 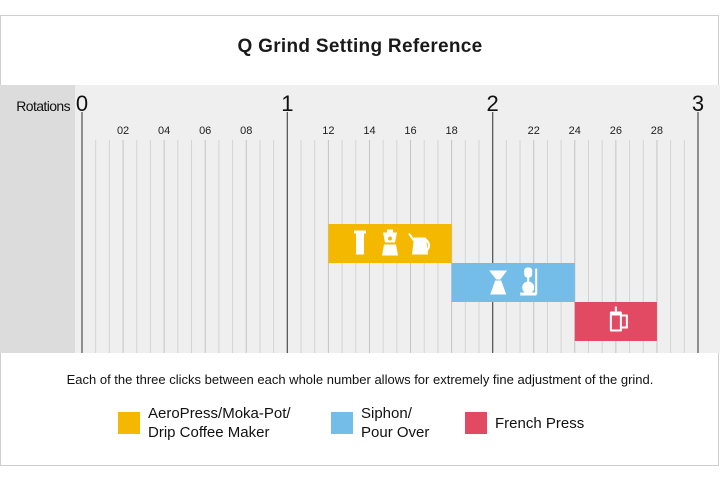 What do you see at coordinates (534, 131) in the screenshot?
I see `minor-tick-label: 22` at bounding box center [534, 131].